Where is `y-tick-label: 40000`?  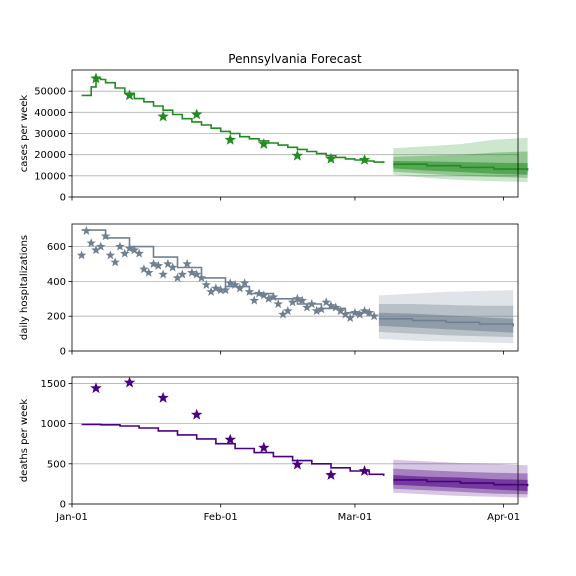 y-tick-label: 40000 is located at coordinates (50, 113).